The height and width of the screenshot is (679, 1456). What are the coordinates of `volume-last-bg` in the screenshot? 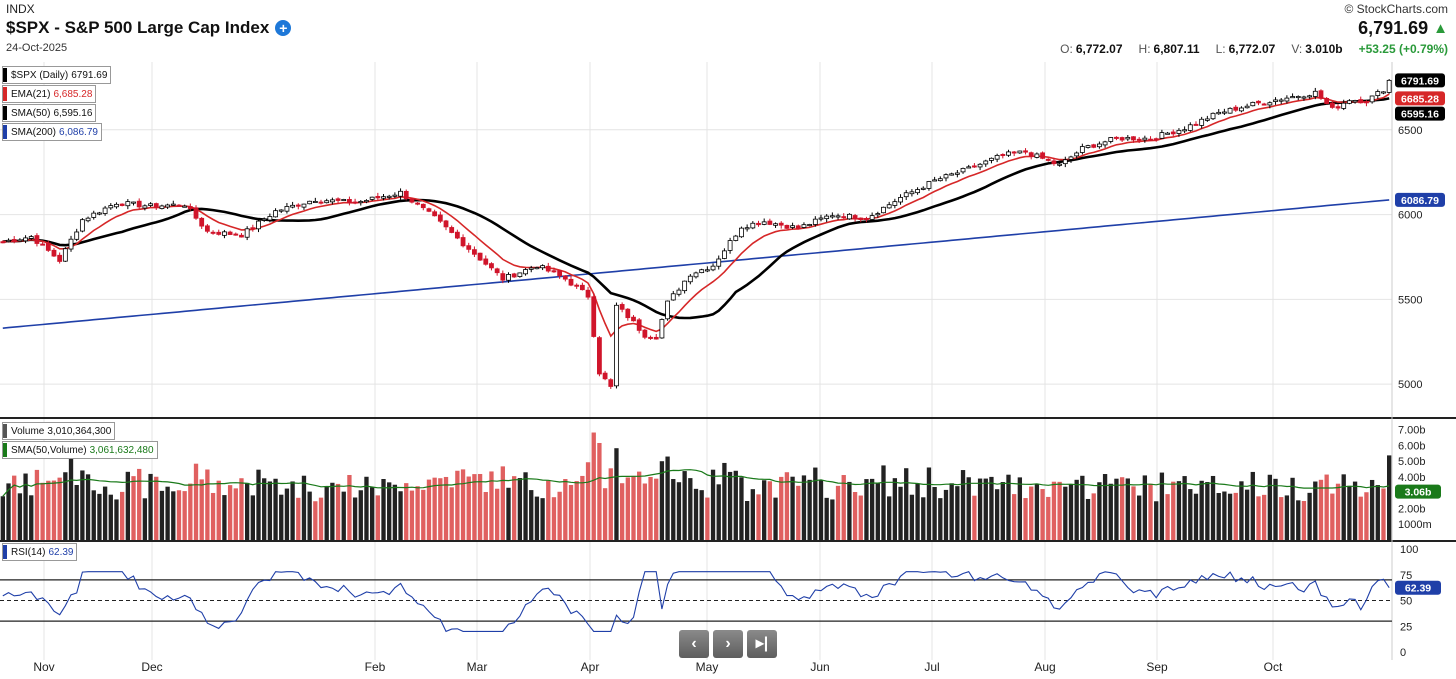 It's located at (1418, 491).